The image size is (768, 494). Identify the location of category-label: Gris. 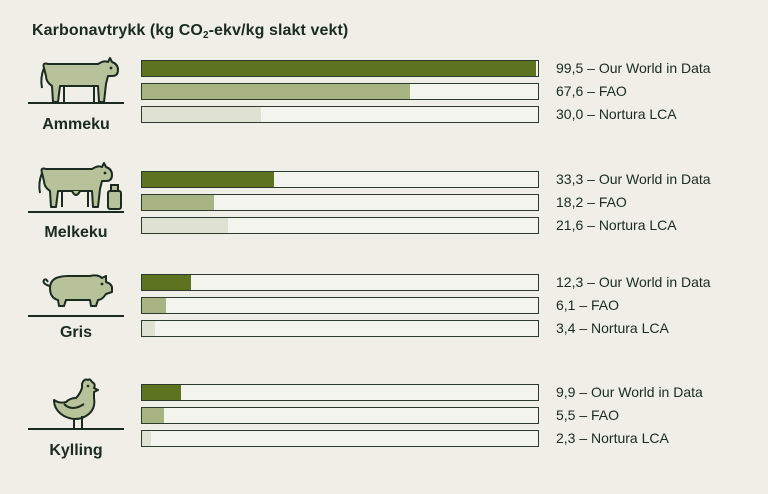
(75, 332).